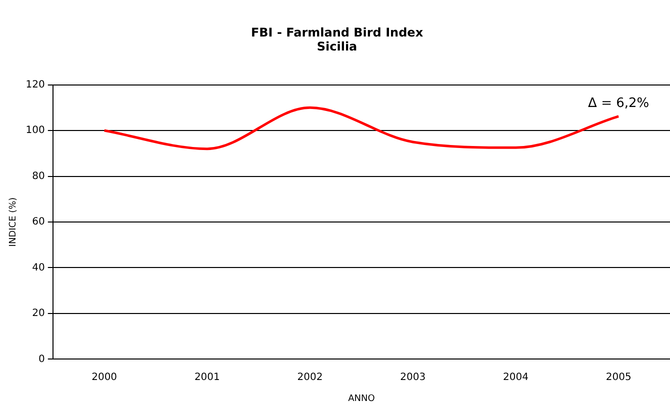 Image resolution: width=670 pixels, height=410 pixels. Describe the element at coordinates (310, 377) in the screenshot. I see `x-tick-label: 2002` at that location.